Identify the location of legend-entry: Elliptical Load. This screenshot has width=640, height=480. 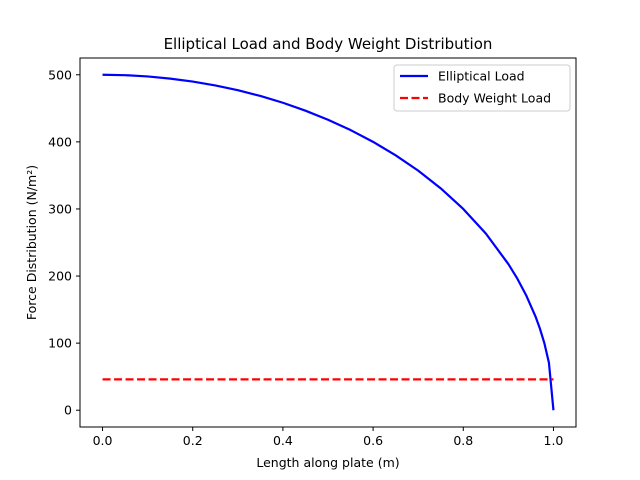
(481, 76).